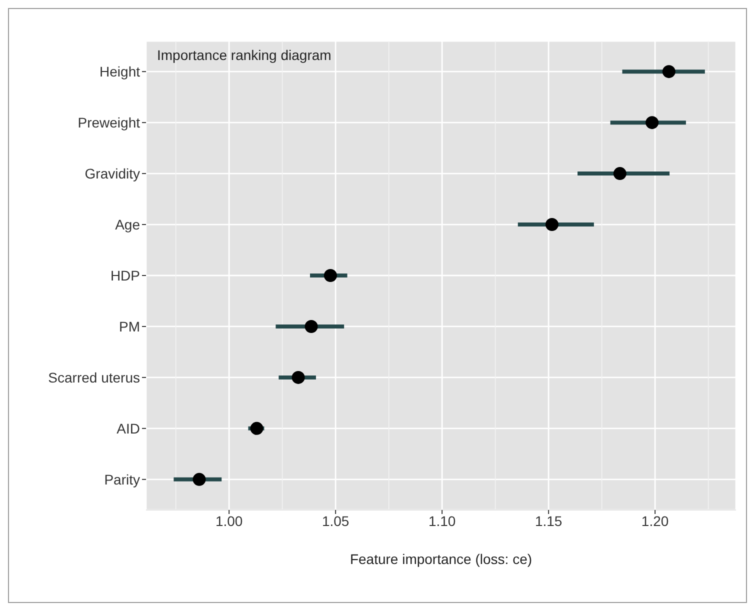 The height and width of the screenshot is (609, 753). What do you see at coordinates (120, 72) in the screenshot?
I see `y-tick-label: Height` at bounding box center [120, 72].